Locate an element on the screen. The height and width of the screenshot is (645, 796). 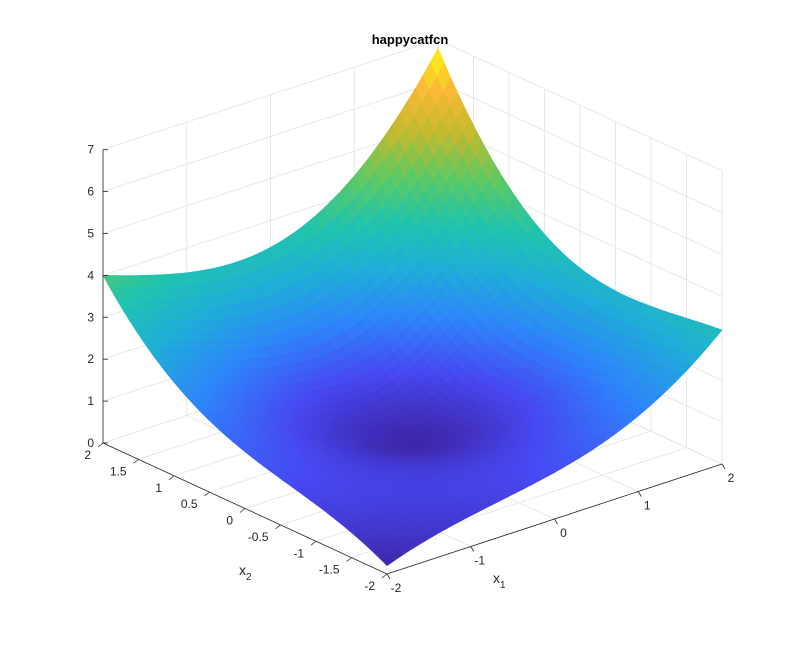
surface-patch is located at coordinates (388, 559).